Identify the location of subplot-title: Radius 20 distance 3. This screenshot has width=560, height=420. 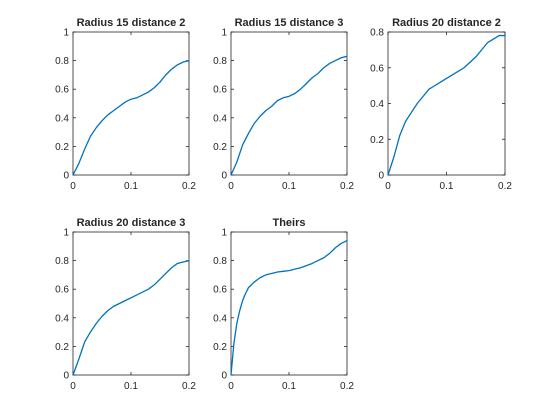
(131, 223).